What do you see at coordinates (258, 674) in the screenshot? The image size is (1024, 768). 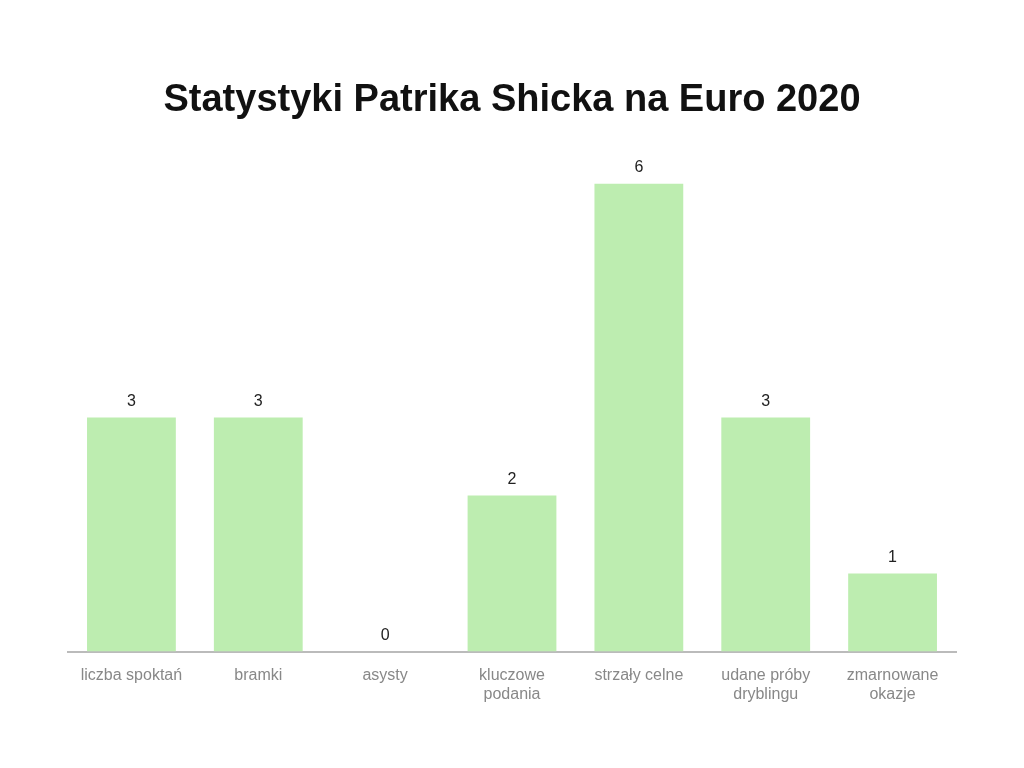 I see `x-tick-label: bramki` at bounding box center [258, 674].